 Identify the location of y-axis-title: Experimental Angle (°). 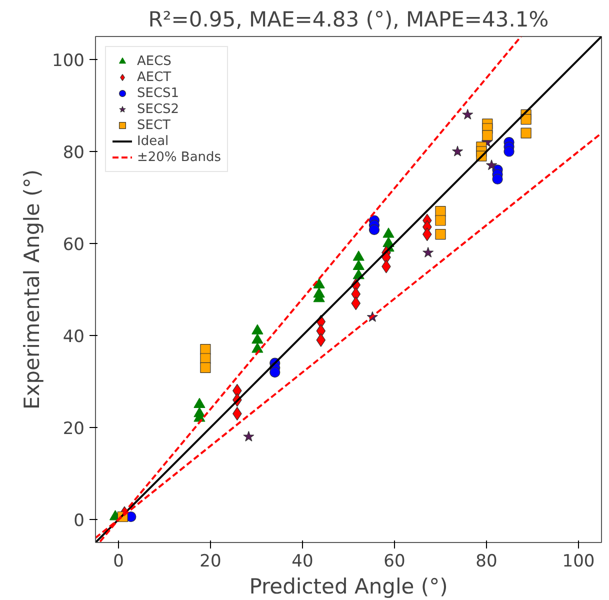
(32, 289).